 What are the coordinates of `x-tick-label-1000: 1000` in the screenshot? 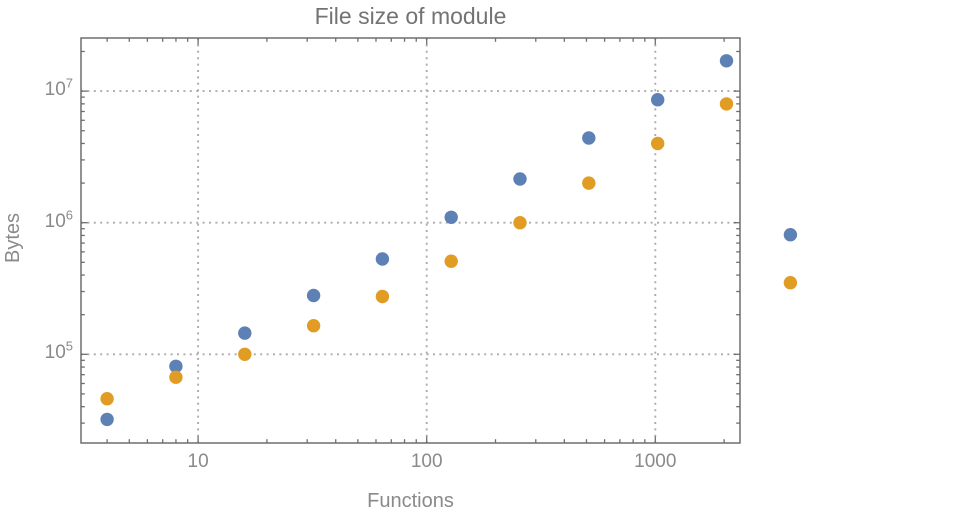 It's located at (655, 461).